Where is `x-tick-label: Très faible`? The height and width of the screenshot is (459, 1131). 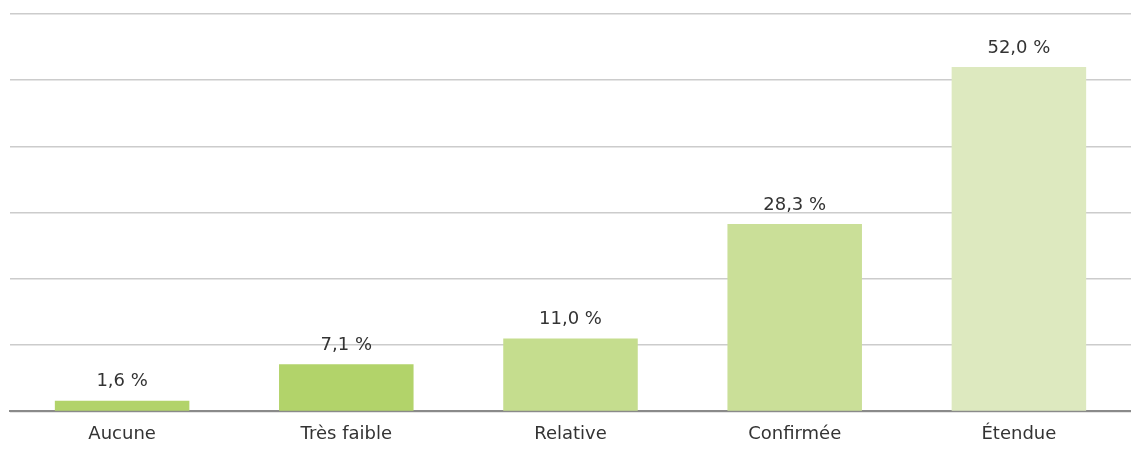
x-tick-label: Très faible is located at coordinates (345, 432).